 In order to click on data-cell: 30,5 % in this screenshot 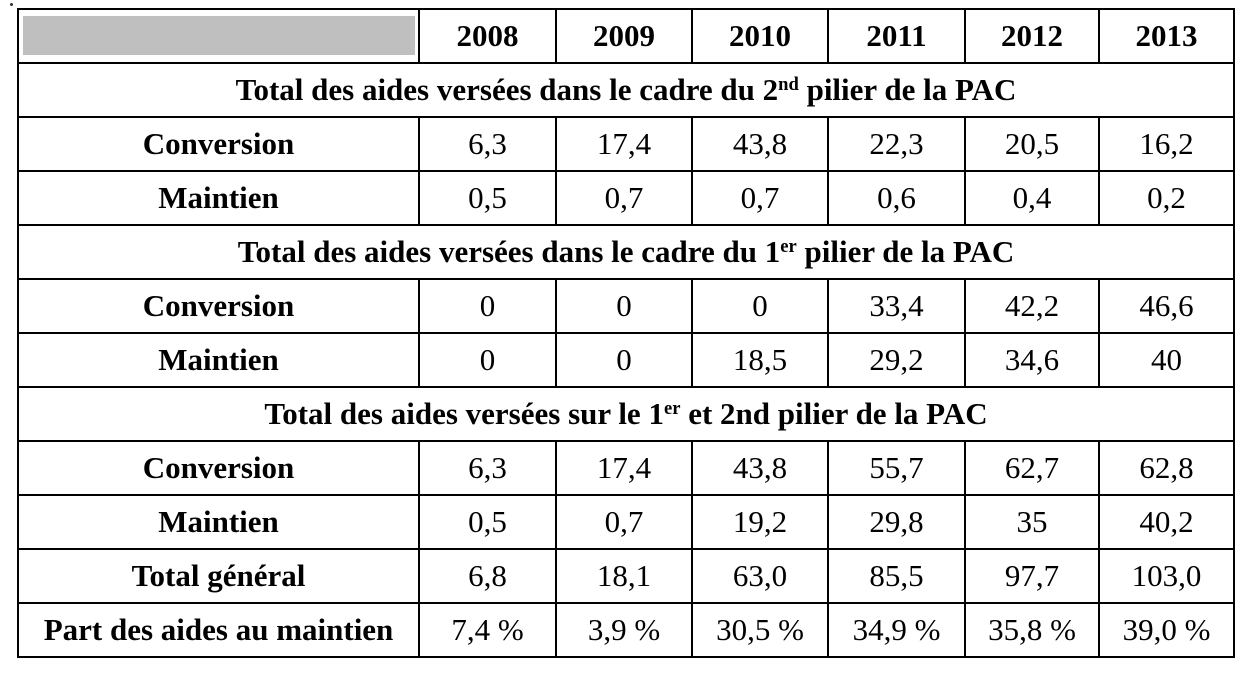, I will do `click(760, 630)`.